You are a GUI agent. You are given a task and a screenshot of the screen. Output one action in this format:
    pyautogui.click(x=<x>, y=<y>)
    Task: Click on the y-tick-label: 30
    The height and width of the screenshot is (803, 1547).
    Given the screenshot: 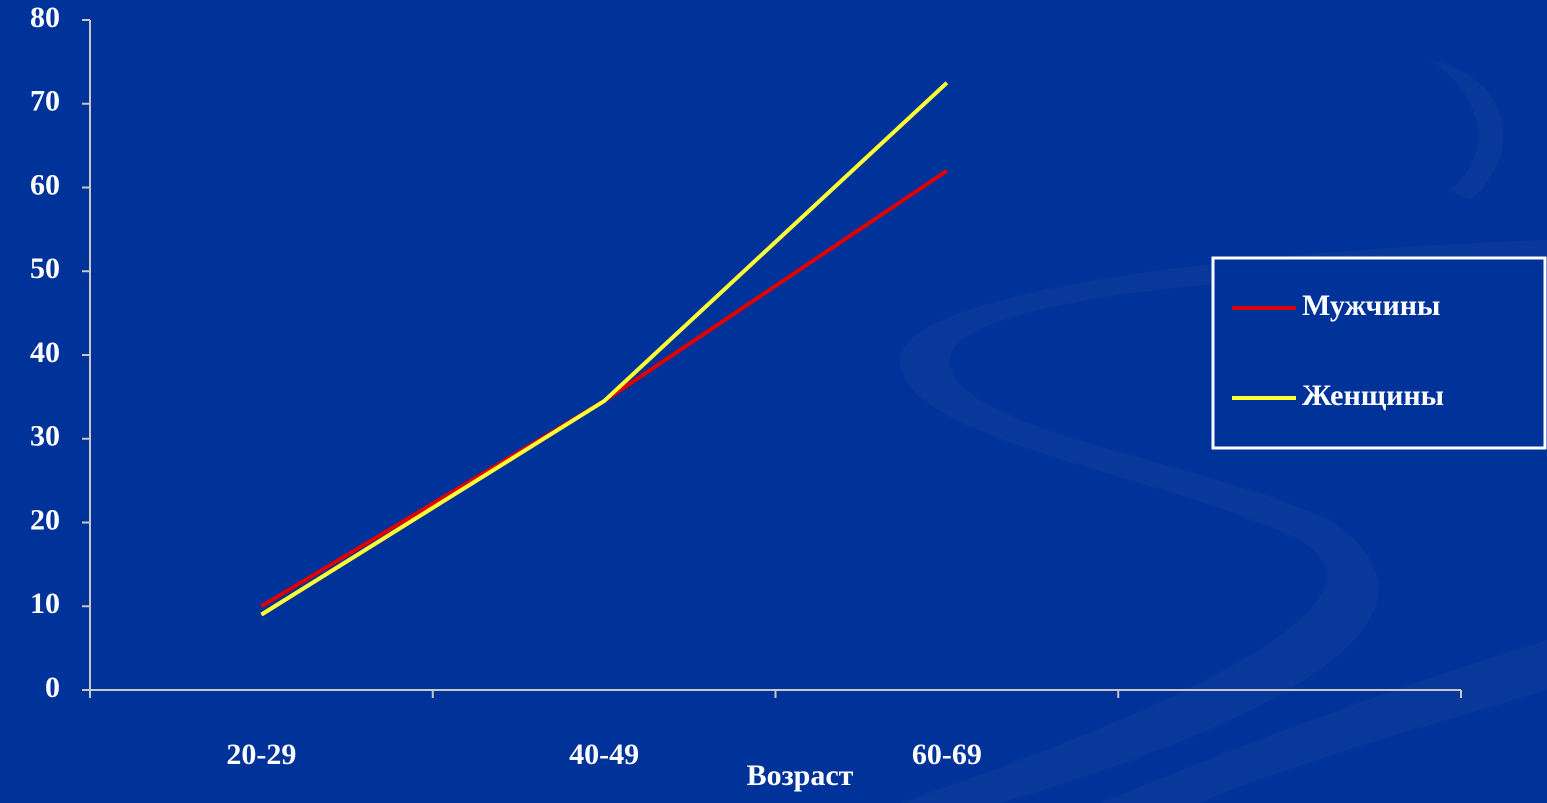 What is the action you would take?
    pyautogui.click(x=45, y=436)
    